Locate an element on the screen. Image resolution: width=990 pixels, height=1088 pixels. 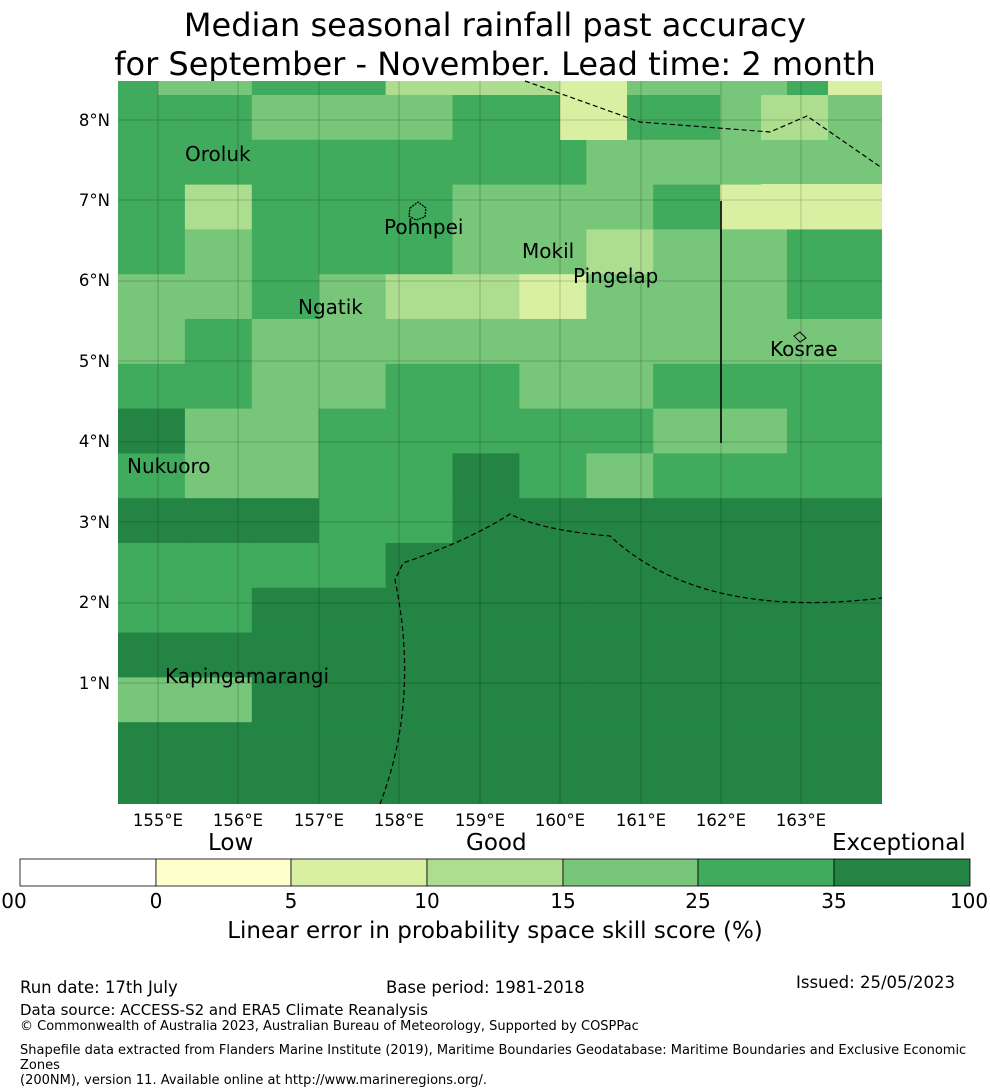
kosrae-island-outline is located at coordinates (800, 337).